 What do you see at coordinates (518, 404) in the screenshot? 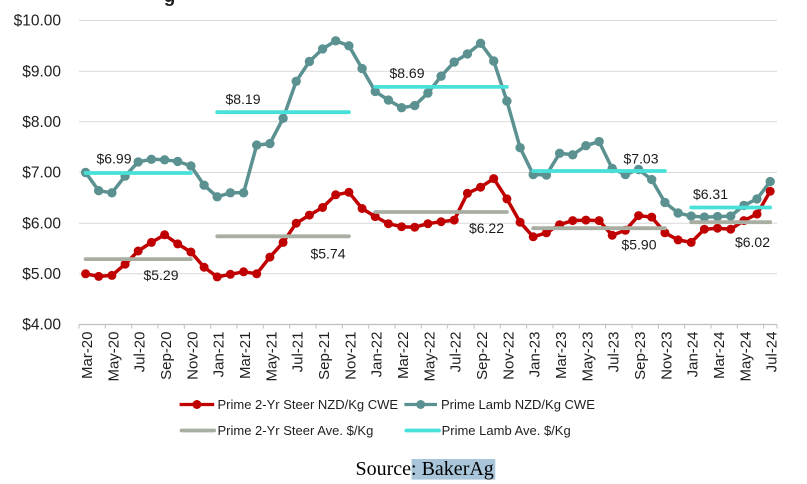
I see `svg-text: Prime Lamb NZD/Kg CWE` at bounding box center [518, 404].